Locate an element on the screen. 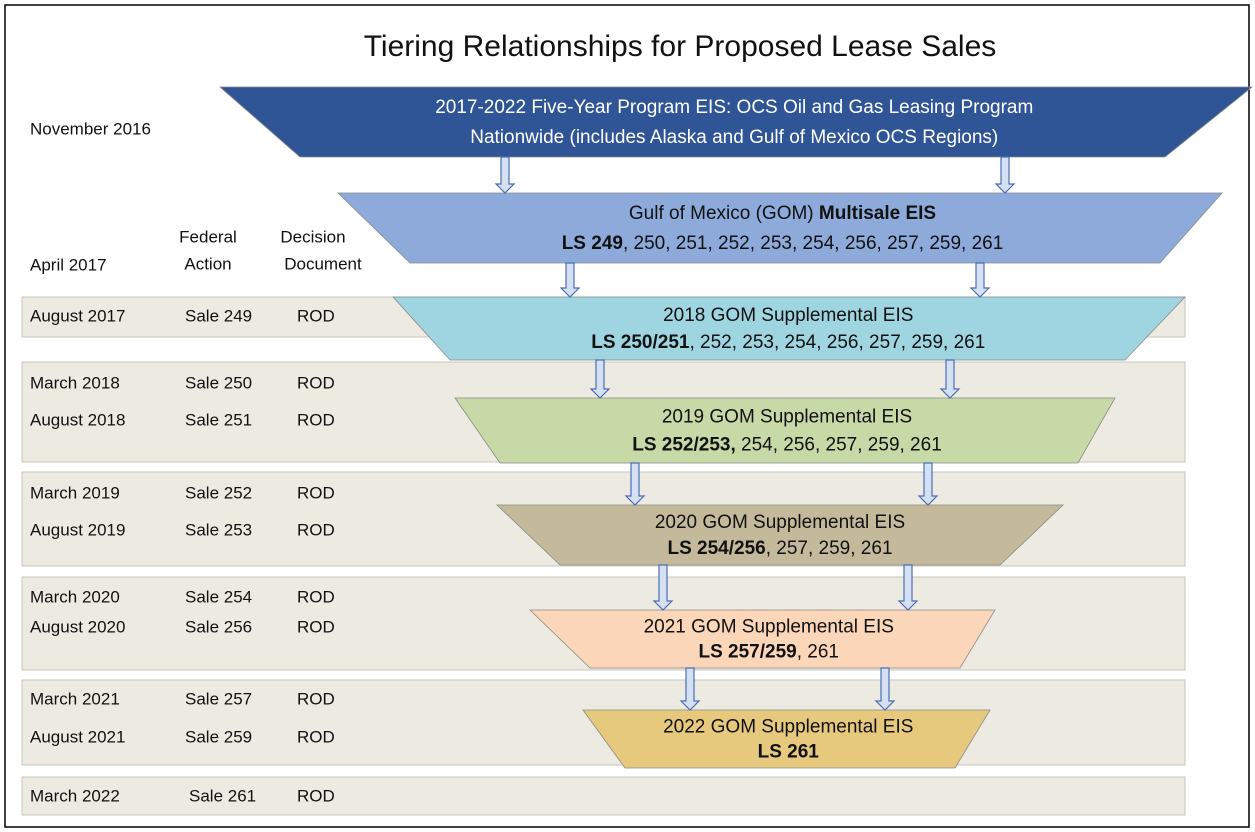 Image resolution: width=1255 pixels, height=832 pixels. text-segment: LS 250/251 is located at coordinates (640, 342).